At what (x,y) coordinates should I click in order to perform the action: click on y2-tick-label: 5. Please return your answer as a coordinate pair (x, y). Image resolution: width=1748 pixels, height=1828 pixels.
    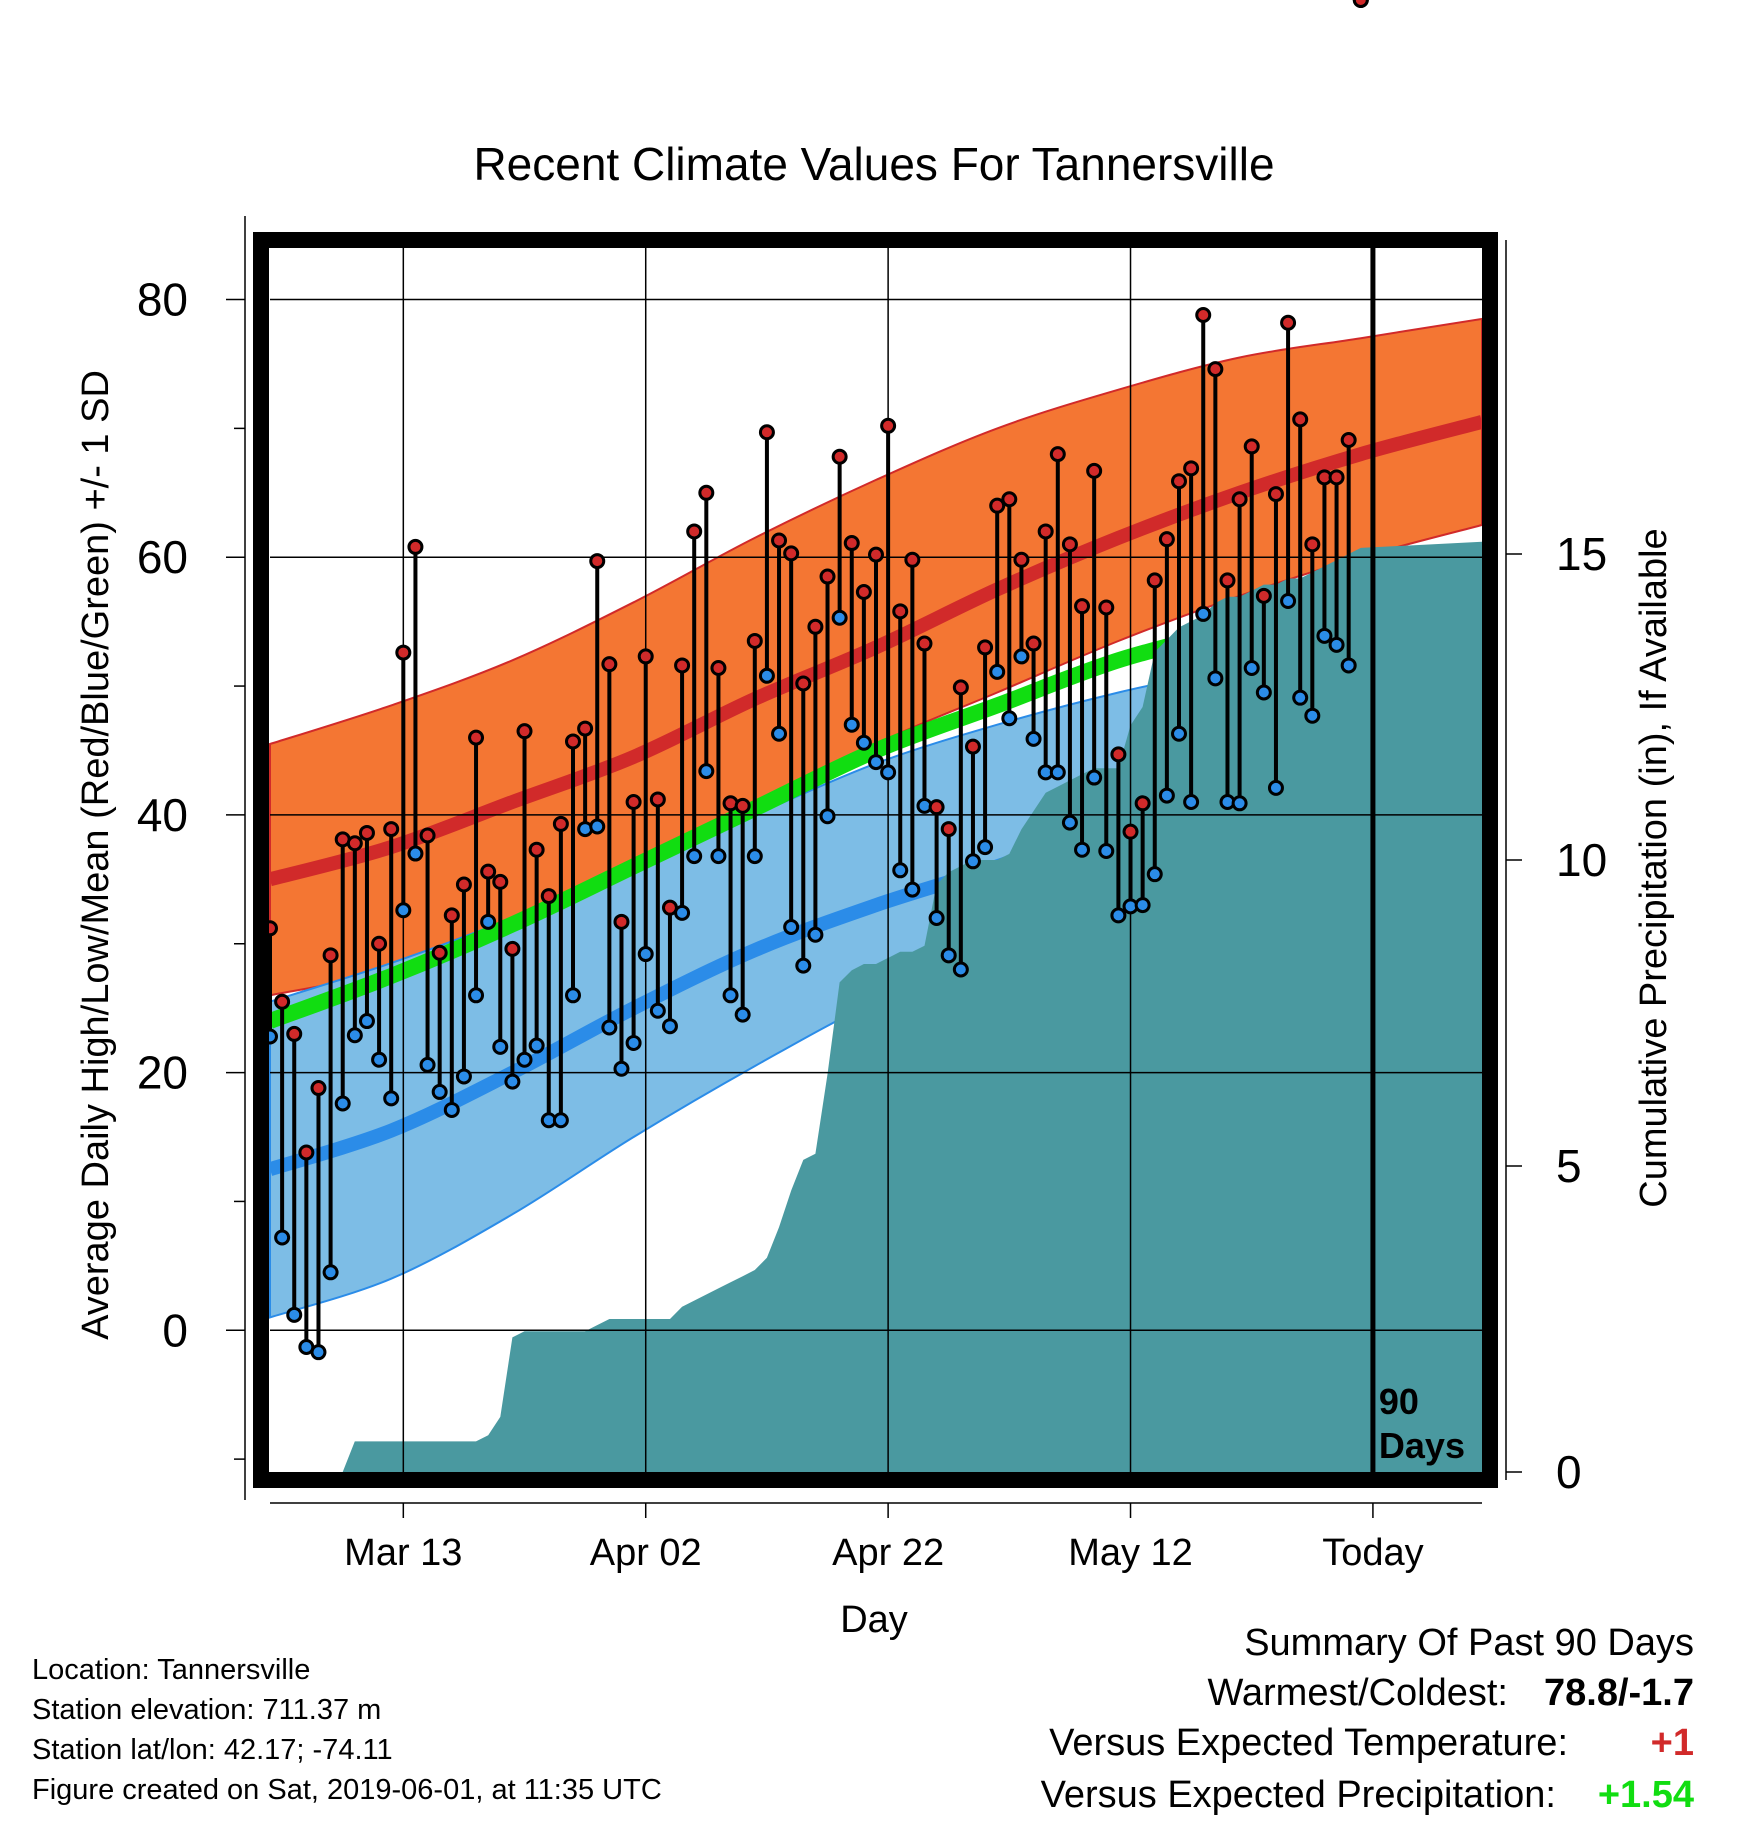
    Looking at the image, I should click on (1569, 1166).